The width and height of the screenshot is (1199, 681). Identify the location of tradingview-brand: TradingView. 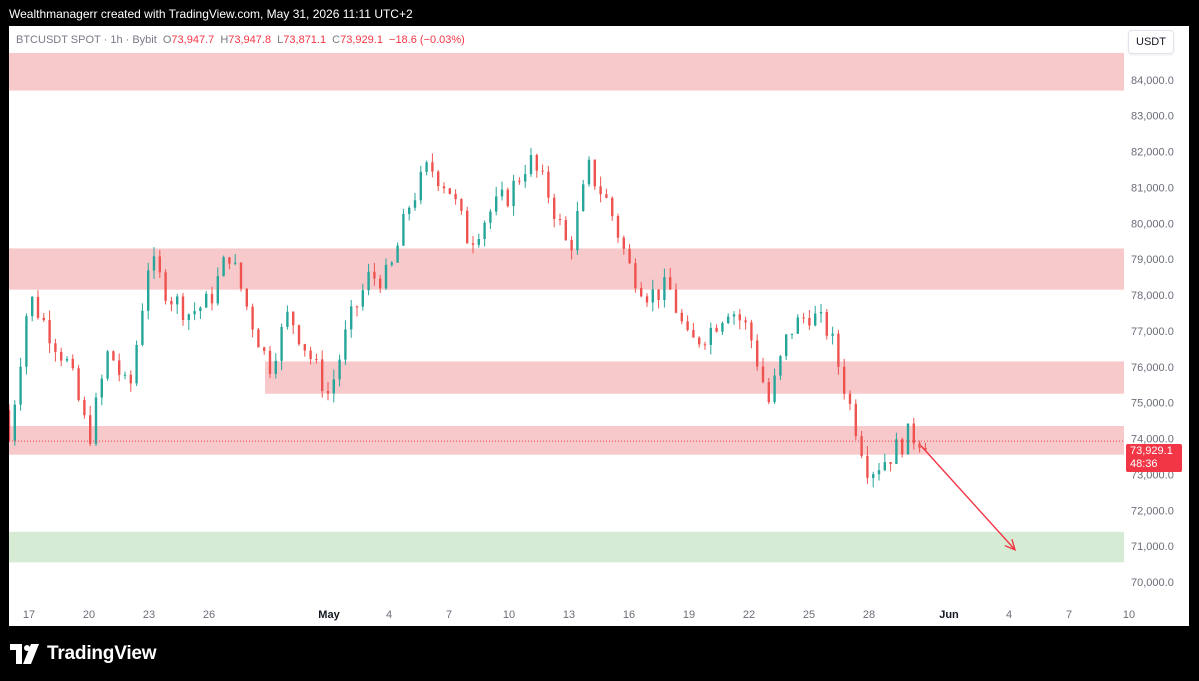
(83, 654).